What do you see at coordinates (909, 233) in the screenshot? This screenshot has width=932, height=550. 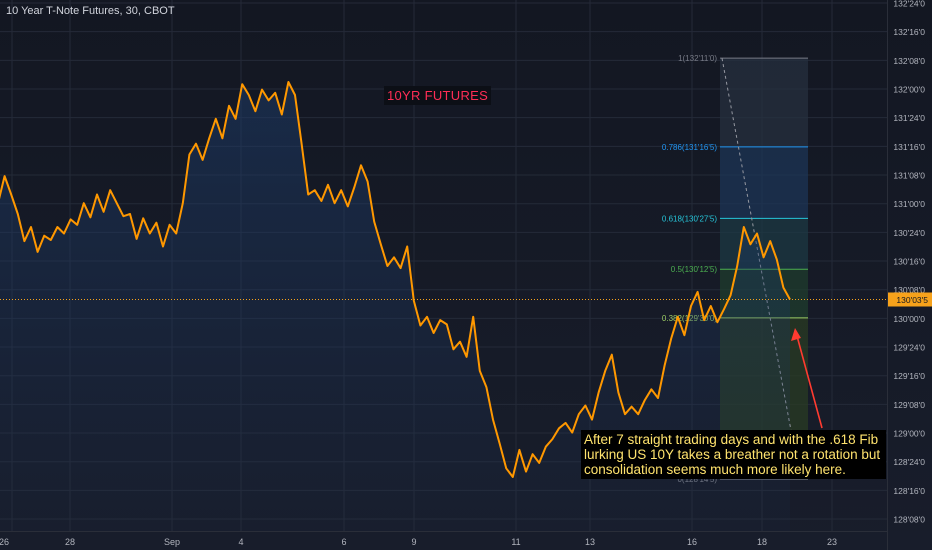 I see `y-tick-label: 130'24'0` at bounding box center [909, 233].